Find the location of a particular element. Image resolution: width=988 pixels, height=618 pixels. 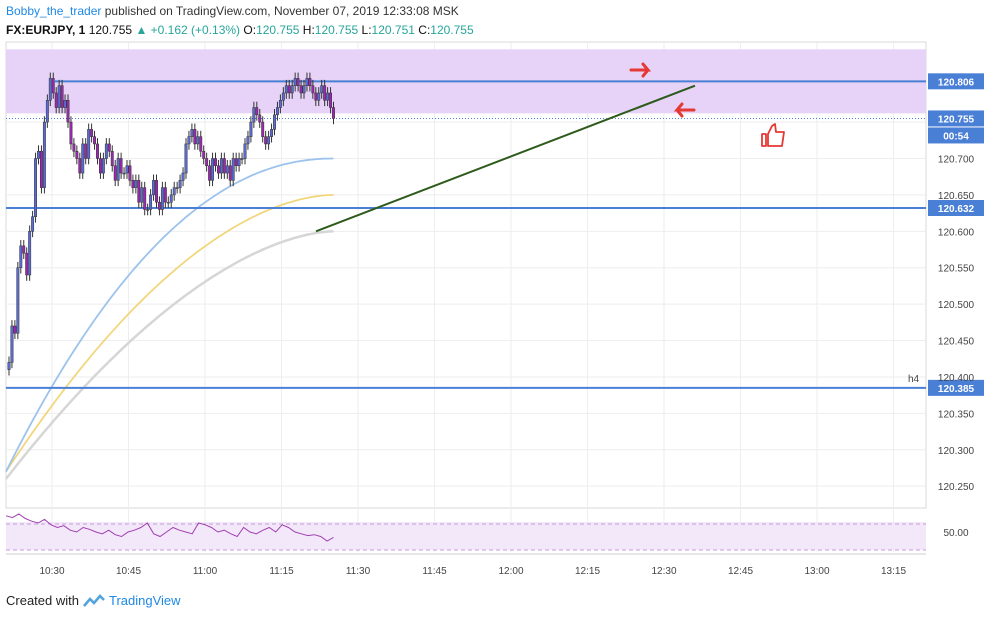

countdown-tag is located at coordinates (956, 135).